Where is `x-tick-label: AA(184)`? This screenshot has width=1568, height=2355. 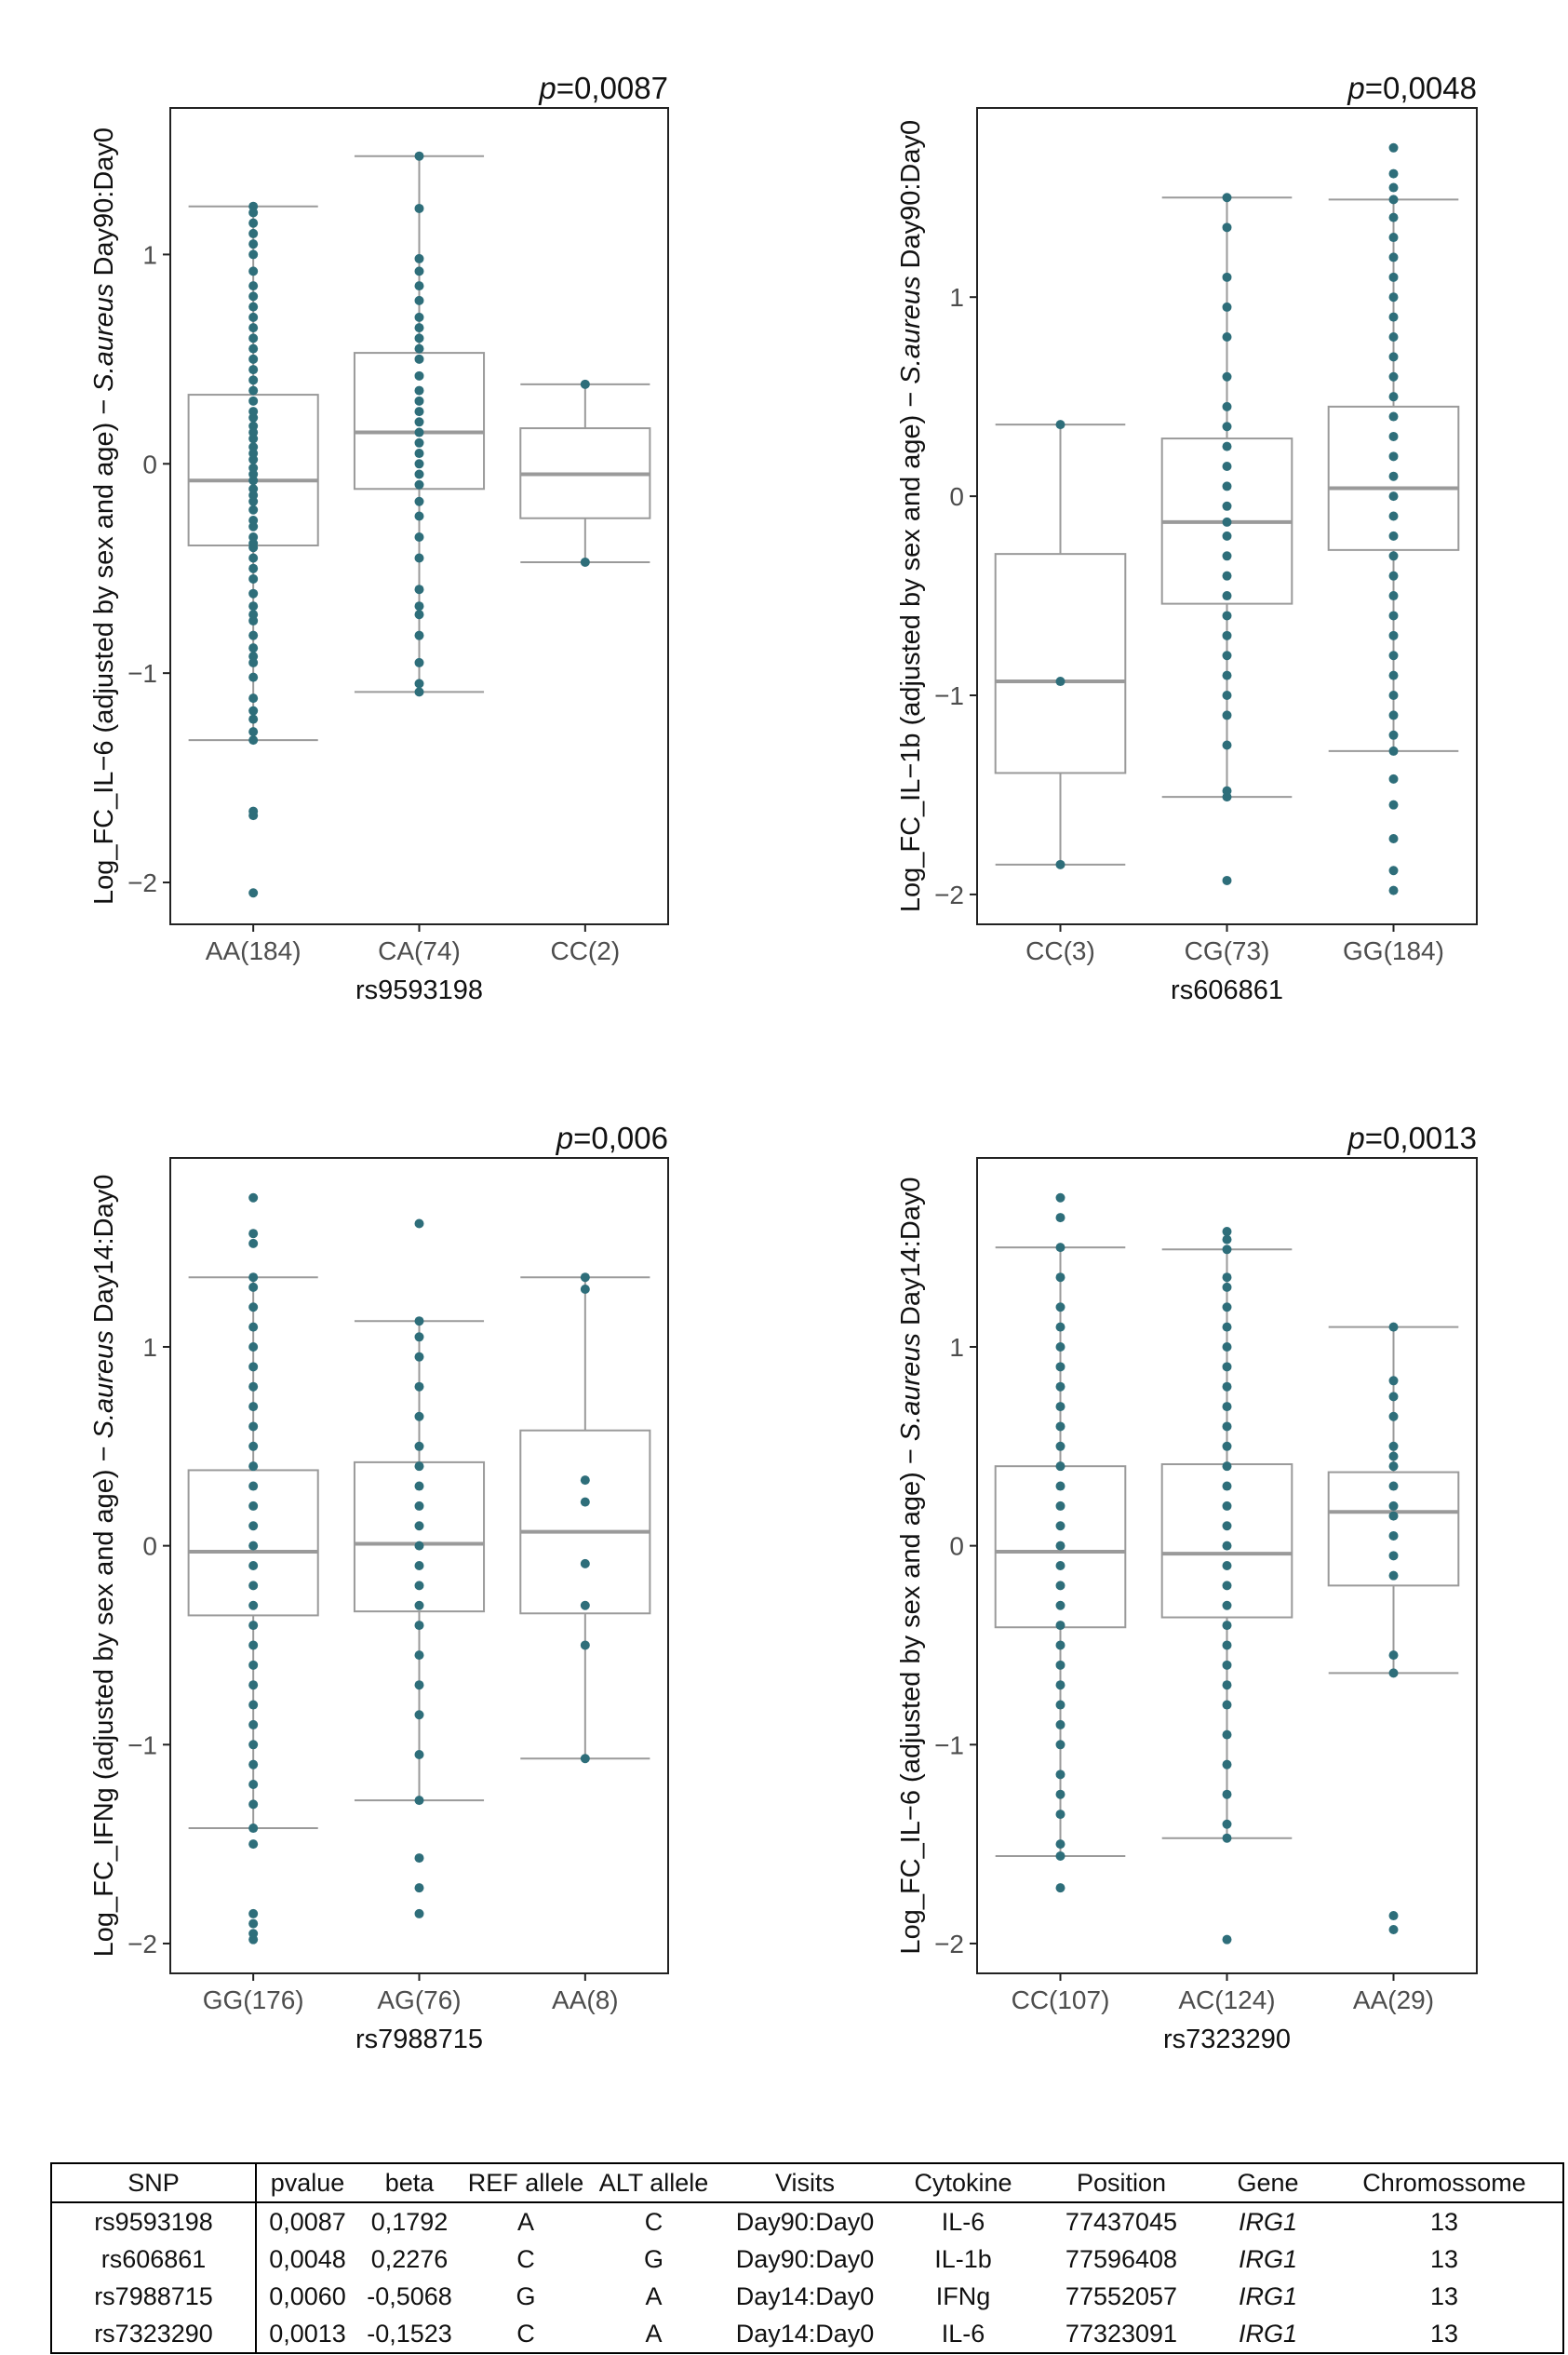 x-tick-label: AA(184) is located at coordinates (254, 950).